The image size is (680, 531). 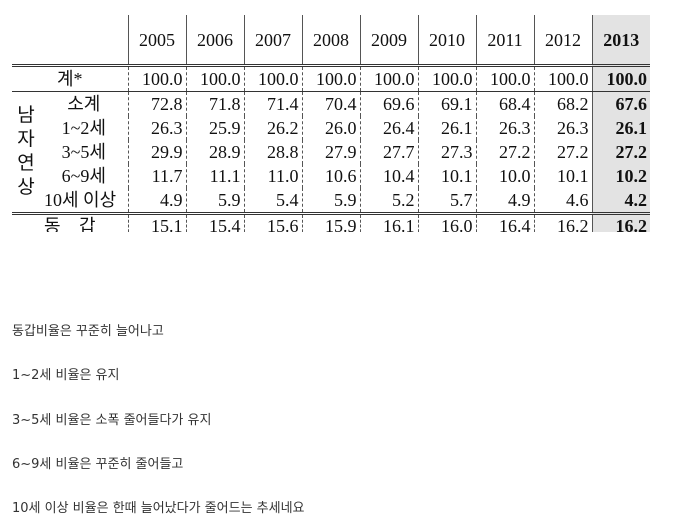 What do you see at coordinates (388, 201) in the screenshot?
I see `value-cell: 5.2` at bounding box center [388, 201].